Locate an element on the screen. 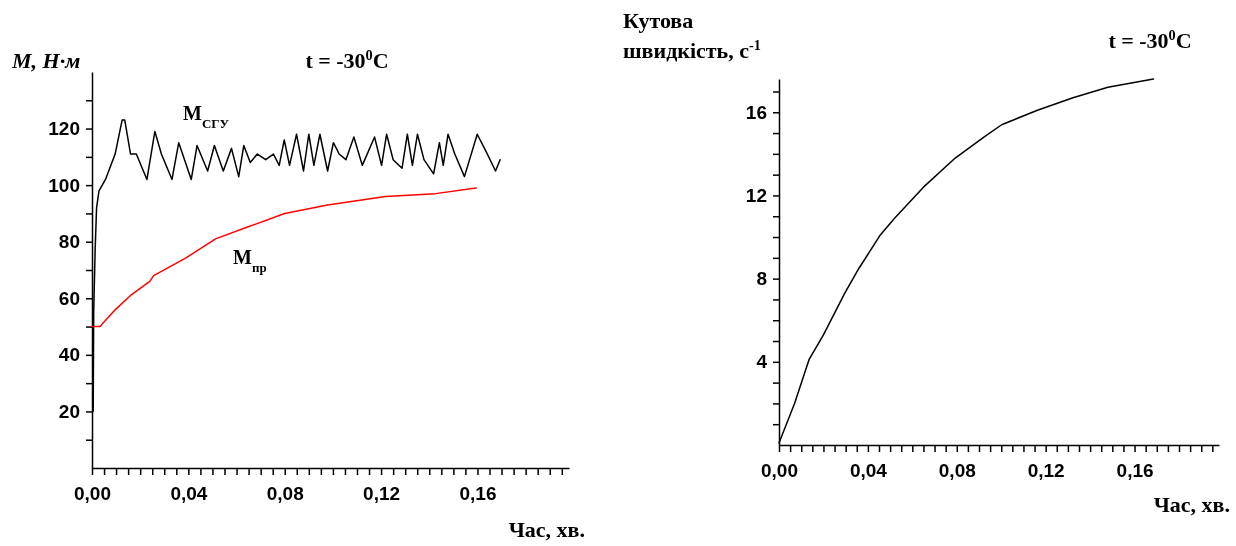 This screenshot has width=1236, height=546. y-tick-label: 8 is located at coordinates (761, 279).